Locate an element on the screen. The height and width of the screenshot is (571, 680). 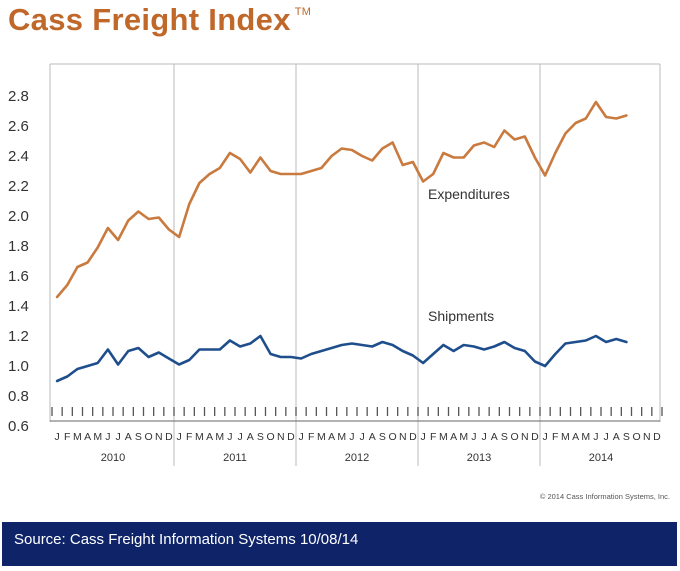
y-tick-label: 1.0 is located at coordinates (18, 366).